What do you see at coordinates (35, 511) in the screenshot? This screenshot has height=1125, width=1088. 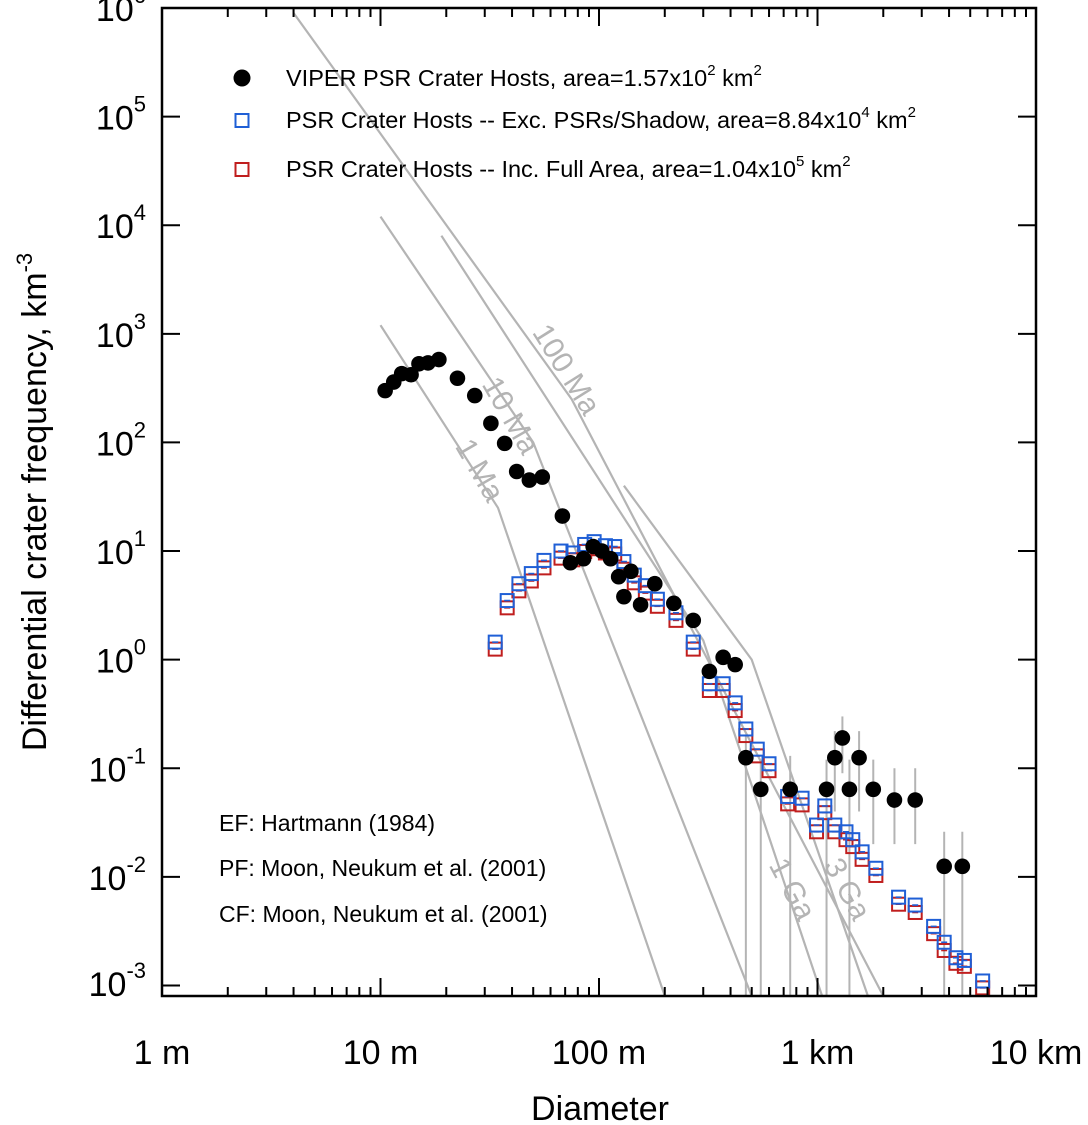 I see `y-axis-title-text: Differential crater frequency, km` at bounding box center [35, 511].